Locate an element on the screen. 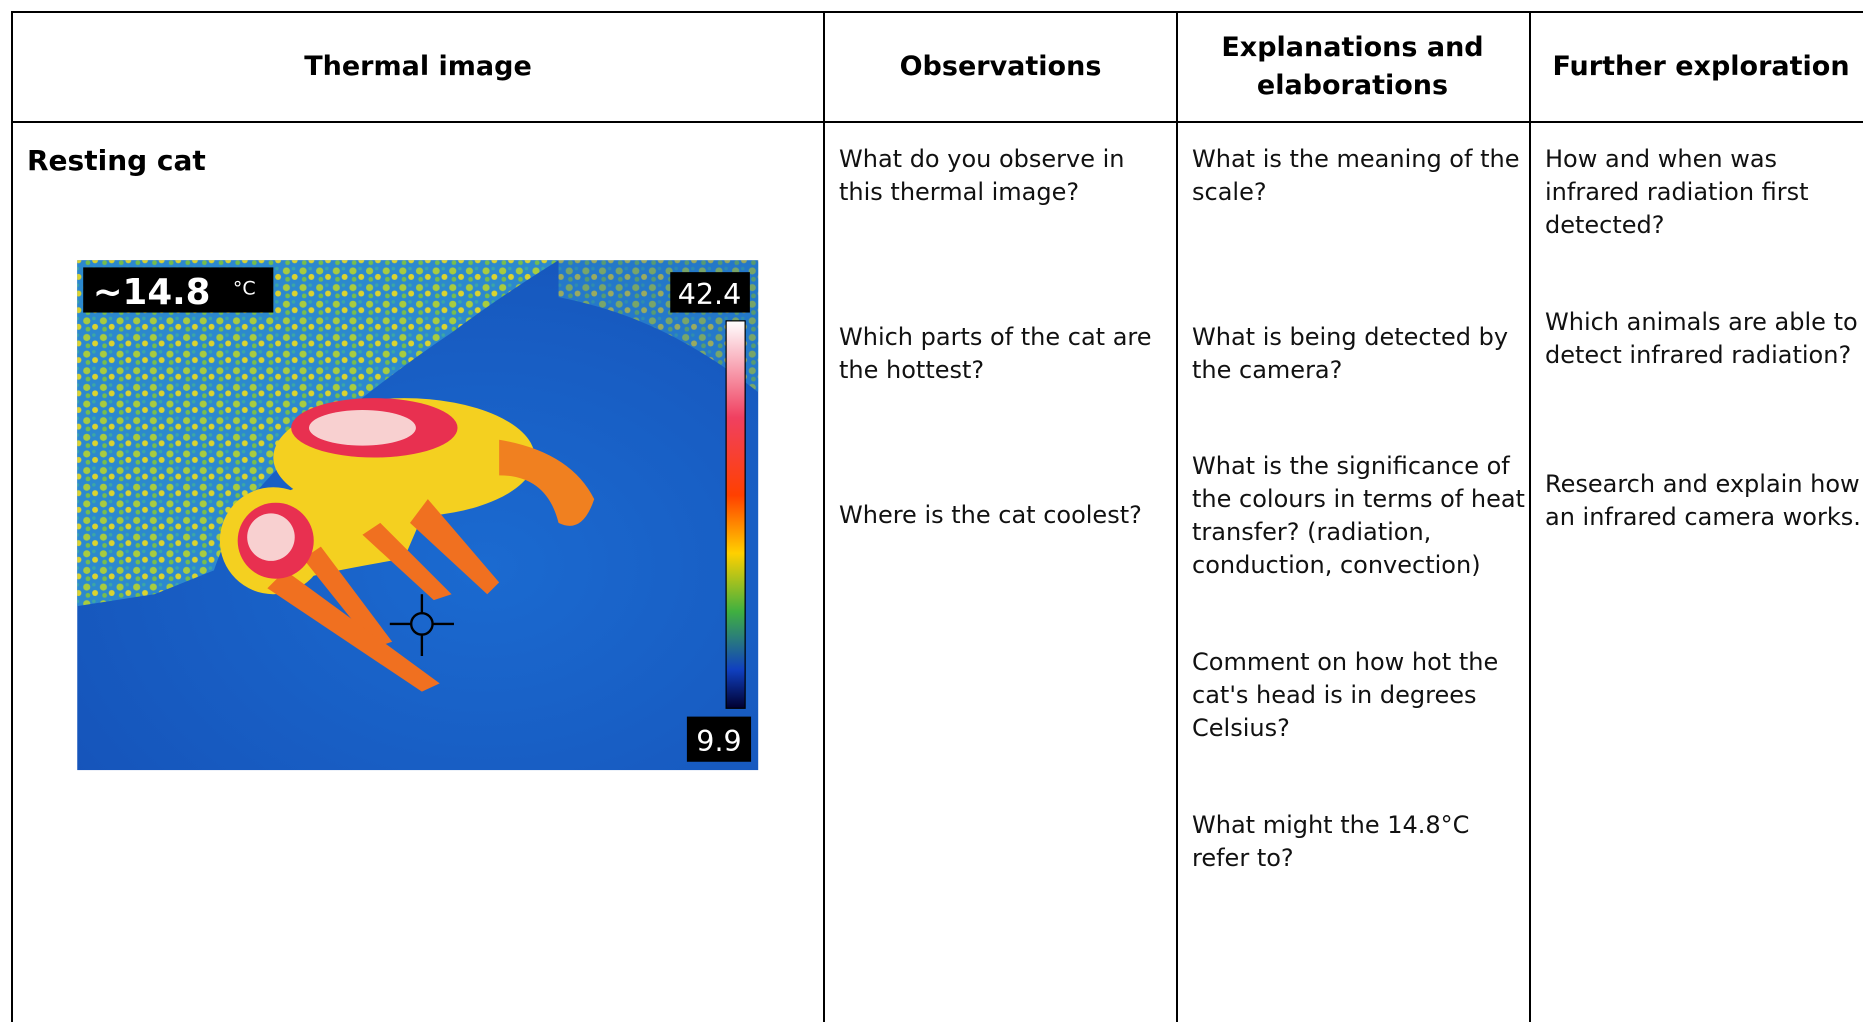 This screenshot has width=1863, height=1022. question: What is the meaning of the scale? is located at coordinates (1356, 175).